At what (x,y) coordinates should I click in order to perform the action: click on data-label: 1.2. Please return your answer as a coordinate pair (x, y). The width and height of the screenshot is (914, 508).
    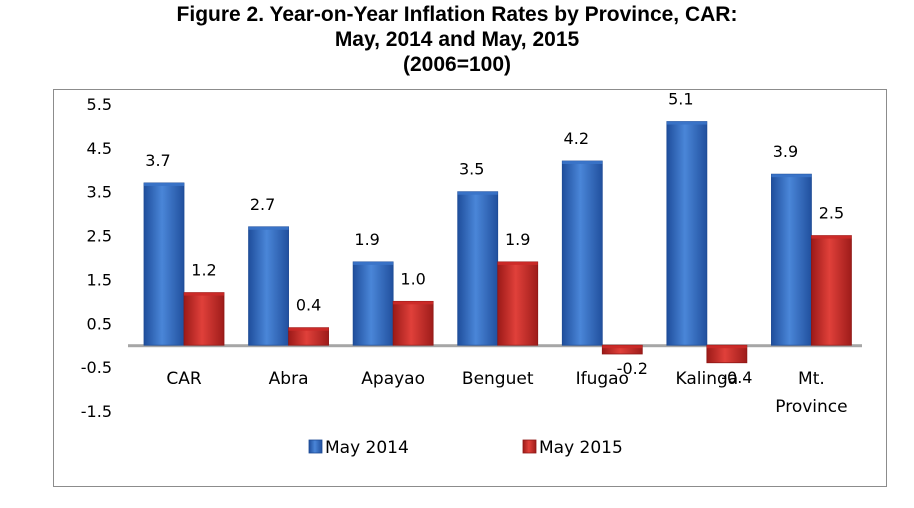
    Looking at the image, I should click on (203, 270).